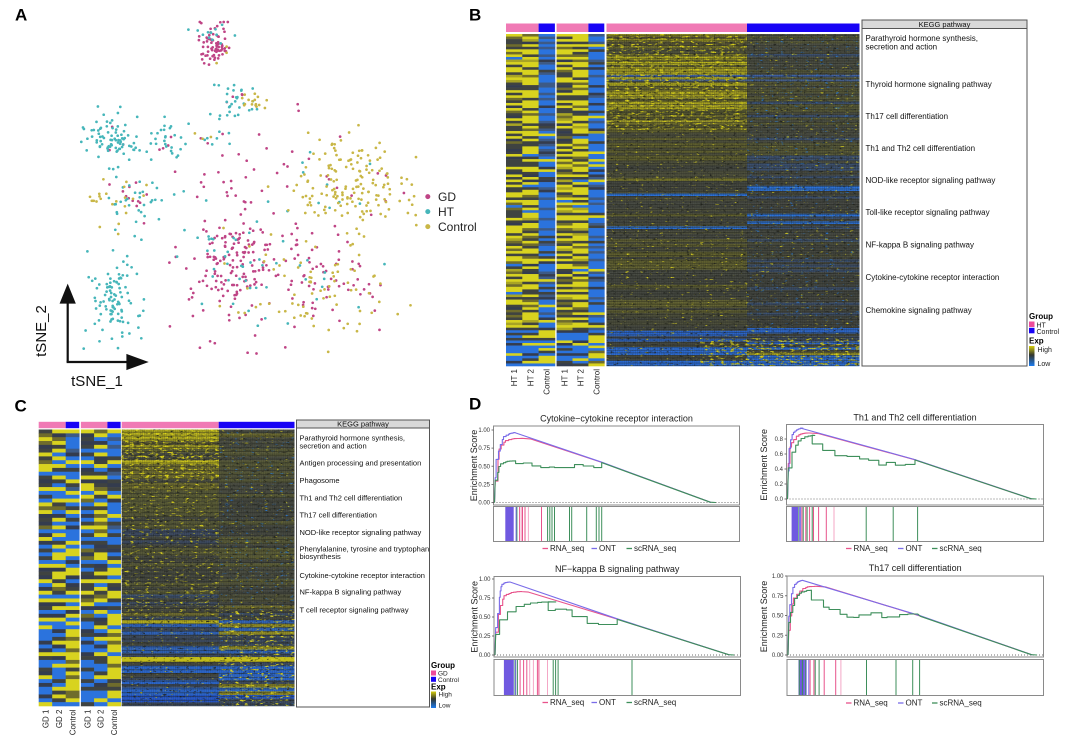 The width and height of the screenshot is (1080, 746). I want to click on svg-text: 0.4, so click(779, 470).